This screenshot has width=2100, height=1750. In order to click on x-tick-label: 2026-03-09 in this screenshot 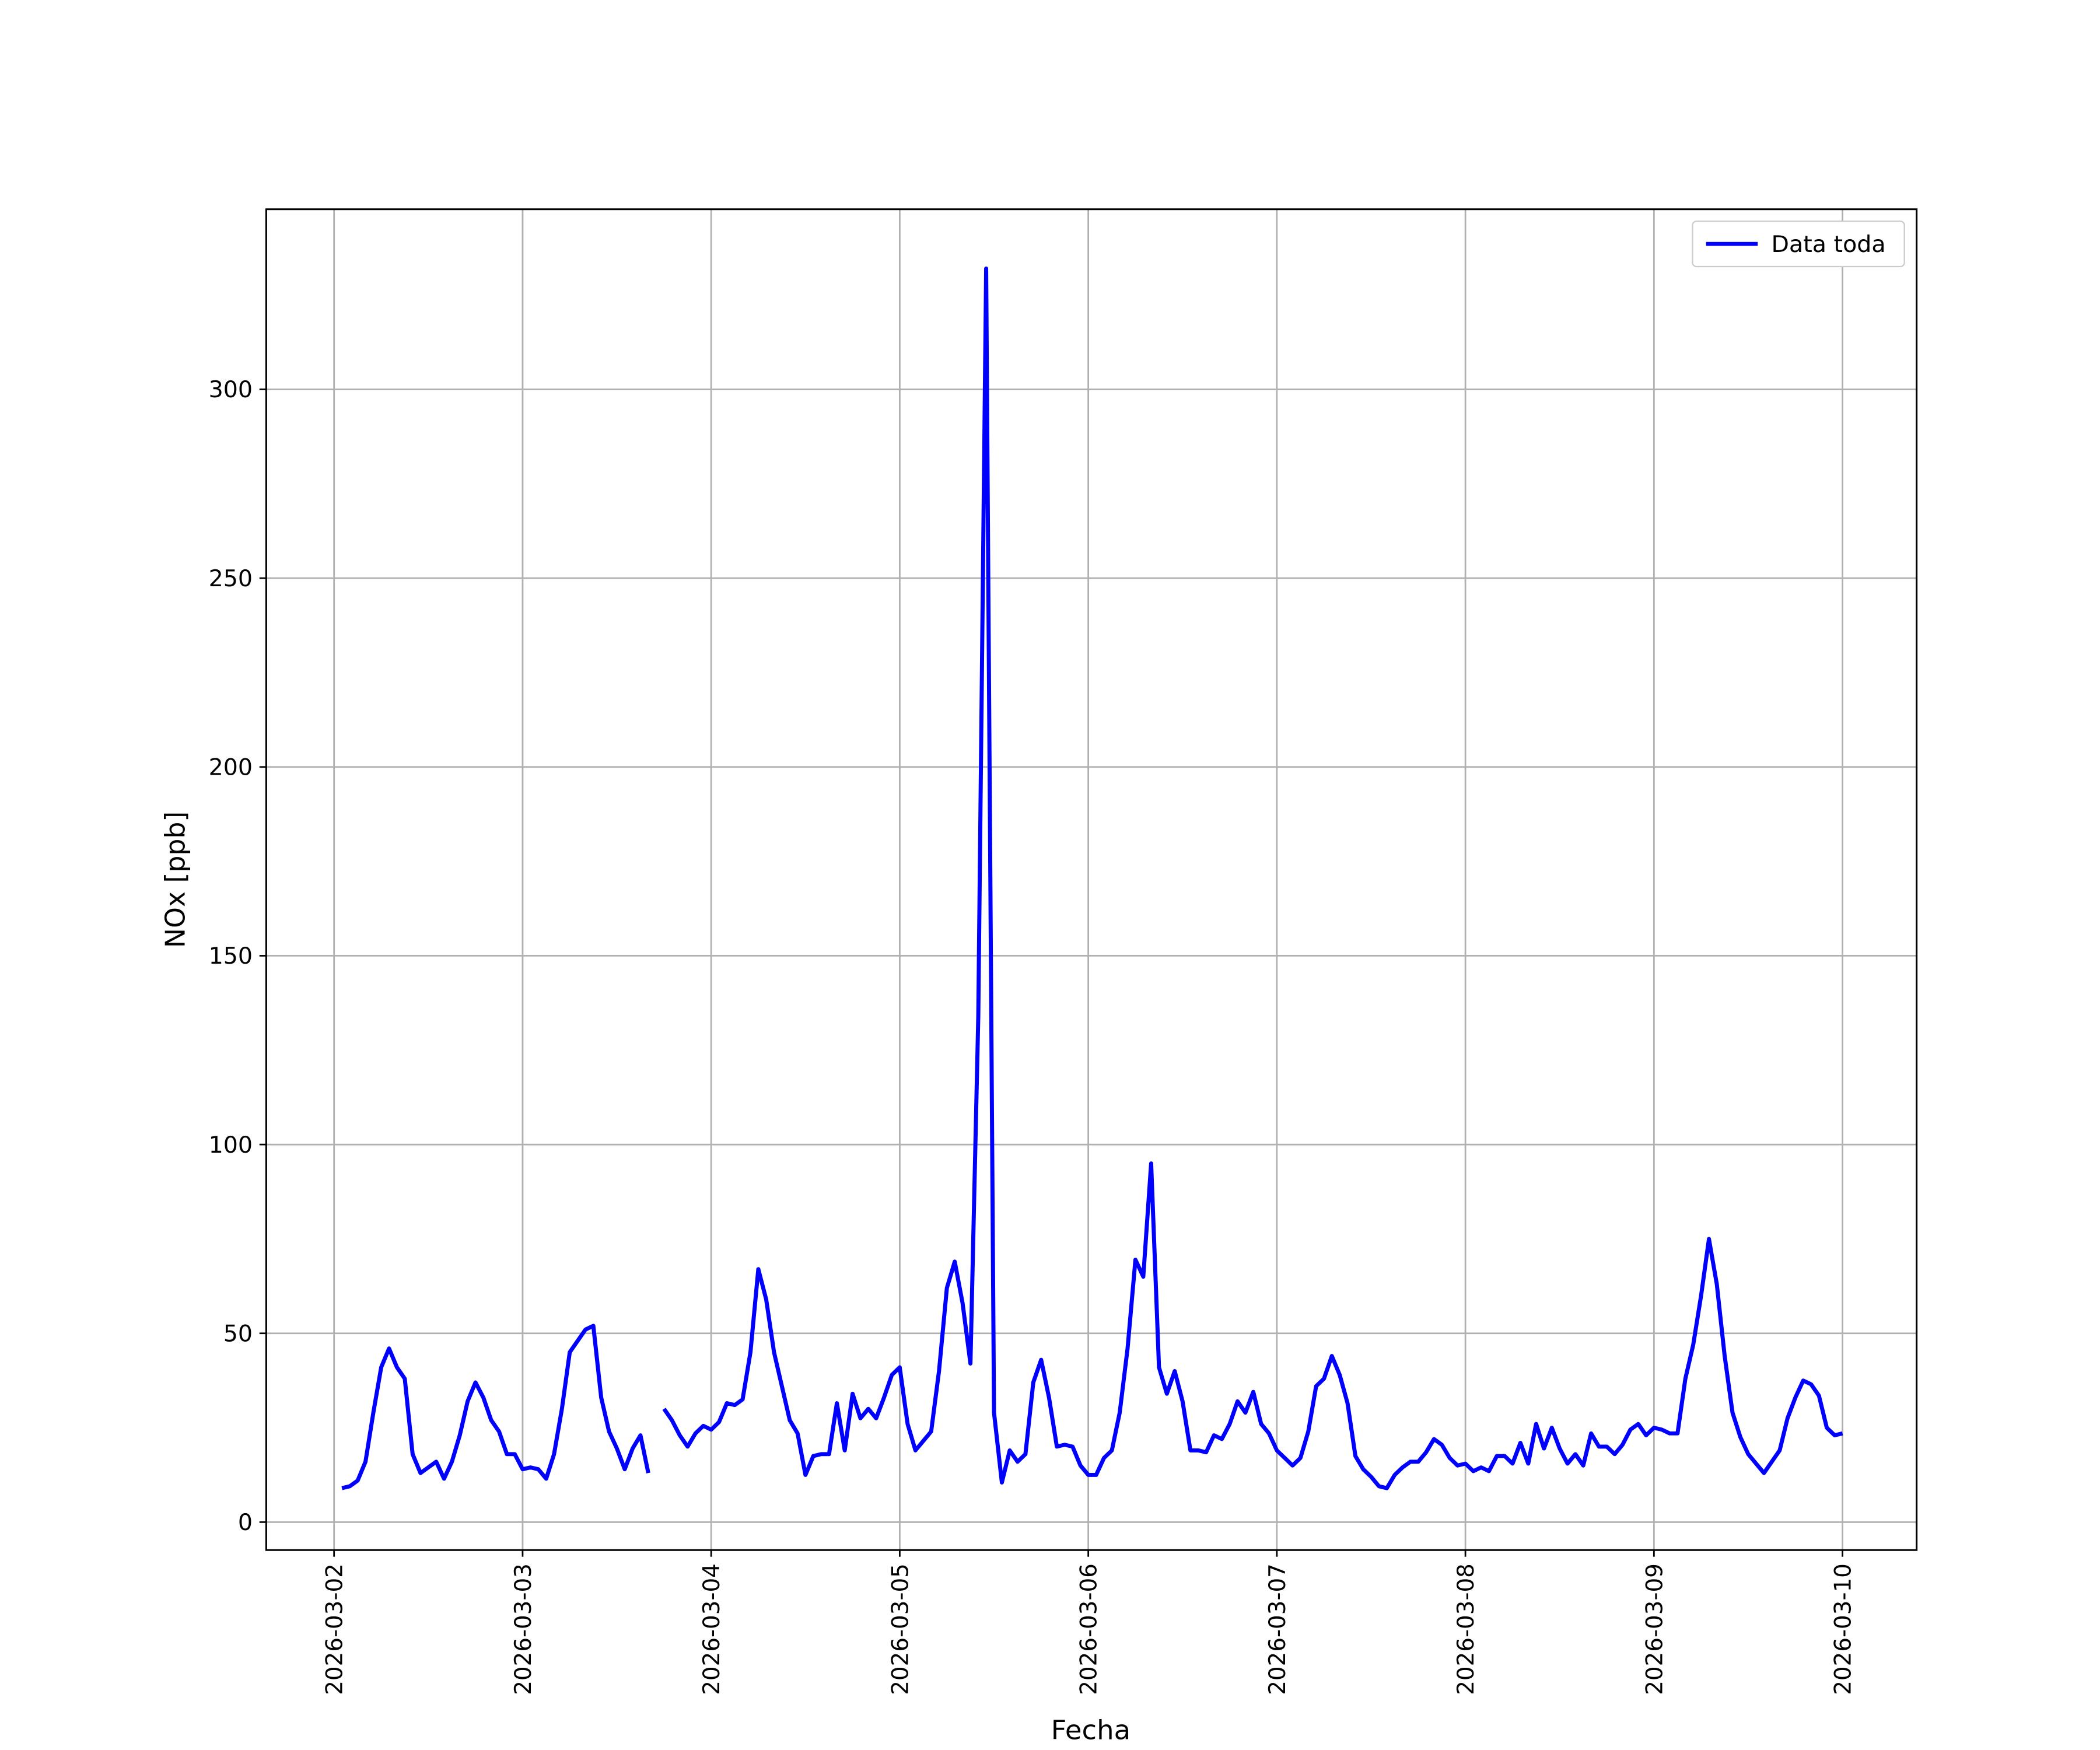, I will do `click(1655, 1629)`.